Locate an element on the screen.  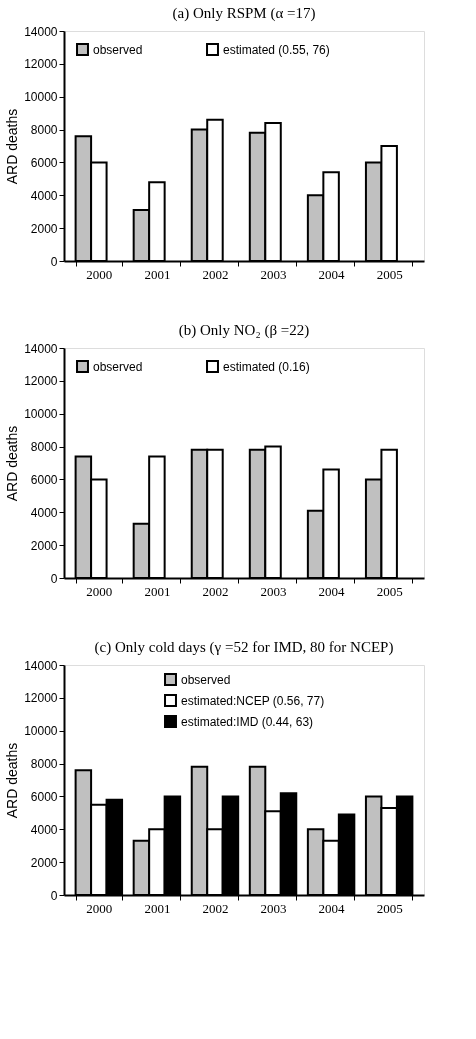
legend-label: estimated:IMD (0.44, 63) is located at coordinates (247, 721).